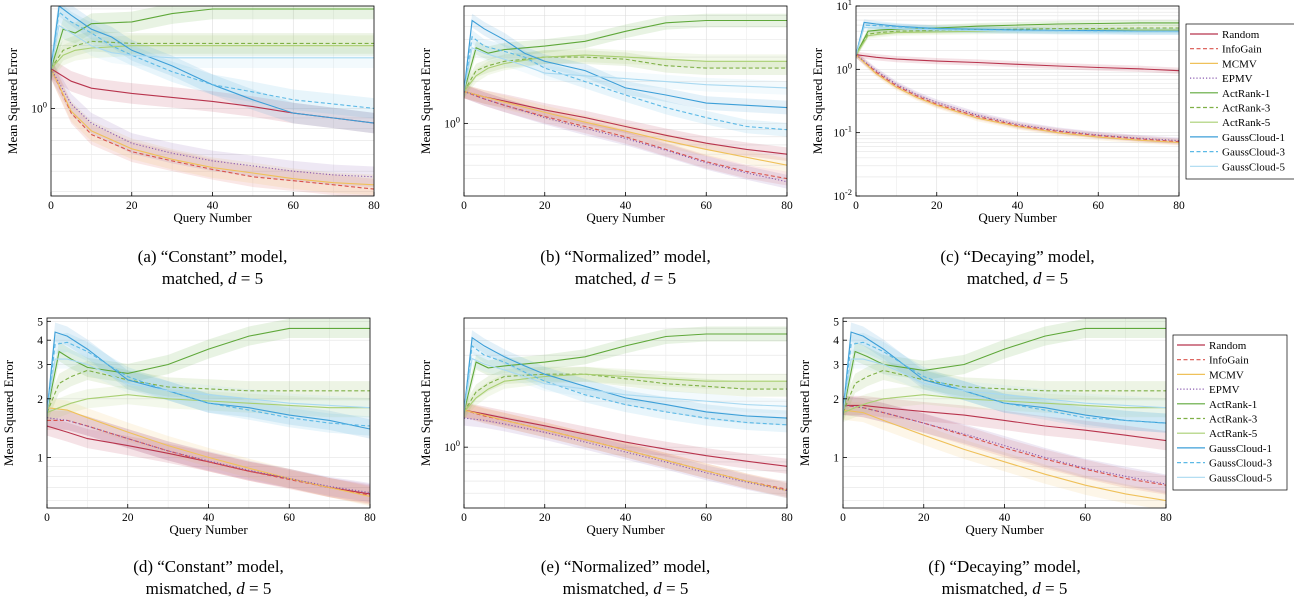  Describe the element at coordinates (836, 322) in the screenshot. I see `y-tick-label: 5` at that location.